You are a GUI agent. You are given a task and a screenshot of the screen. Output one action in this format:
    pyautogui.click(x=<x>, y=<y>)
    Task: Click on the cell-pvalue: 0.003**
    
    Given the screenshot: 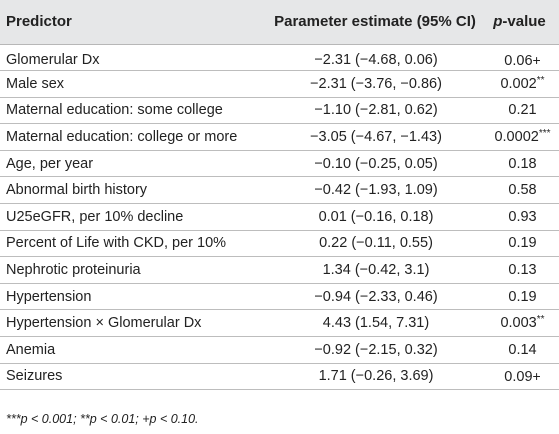 What is the action you would take?
    pyautogui.click(x=519, y=323)
    